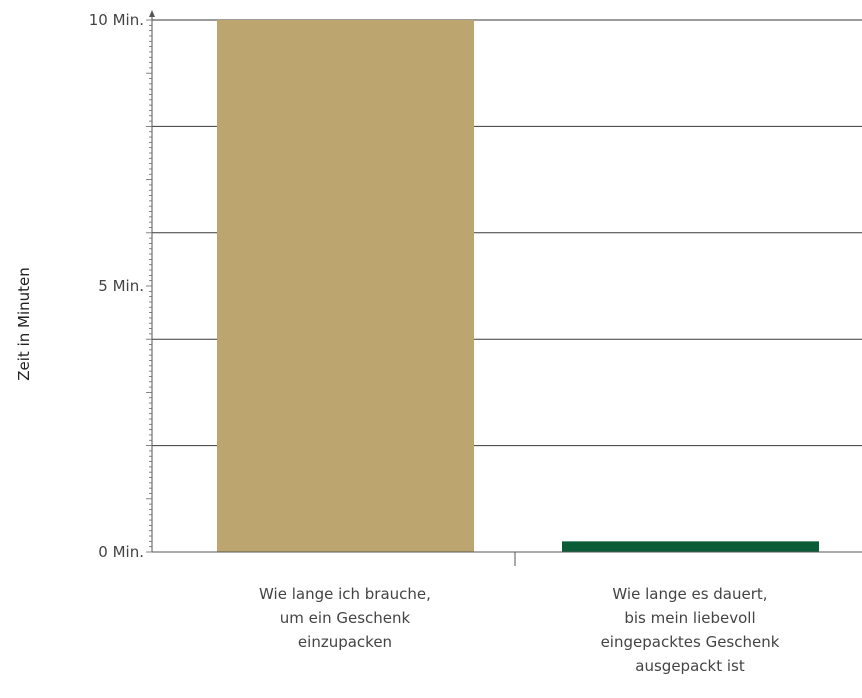 The width and height of the screenshot is (862, 698). I want to click on x-category-label-line: Wie lange ich brauche,, so click(345, 594).